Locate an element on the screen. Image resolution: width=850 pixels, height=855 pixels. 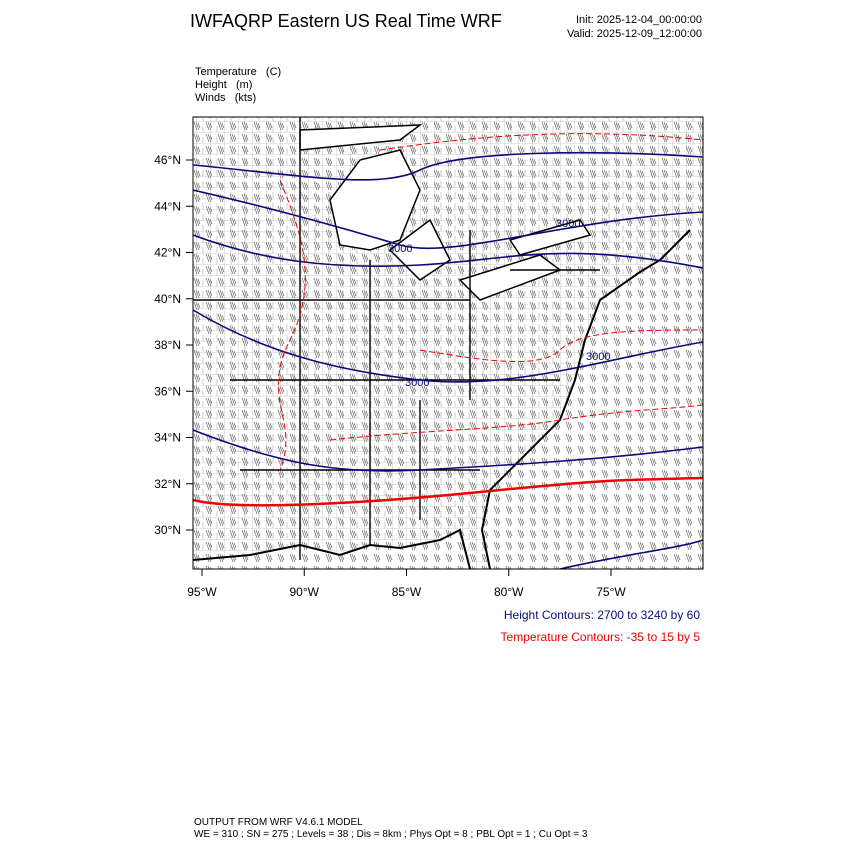
lat-label: 38°N is located at coordinates (167, 345).